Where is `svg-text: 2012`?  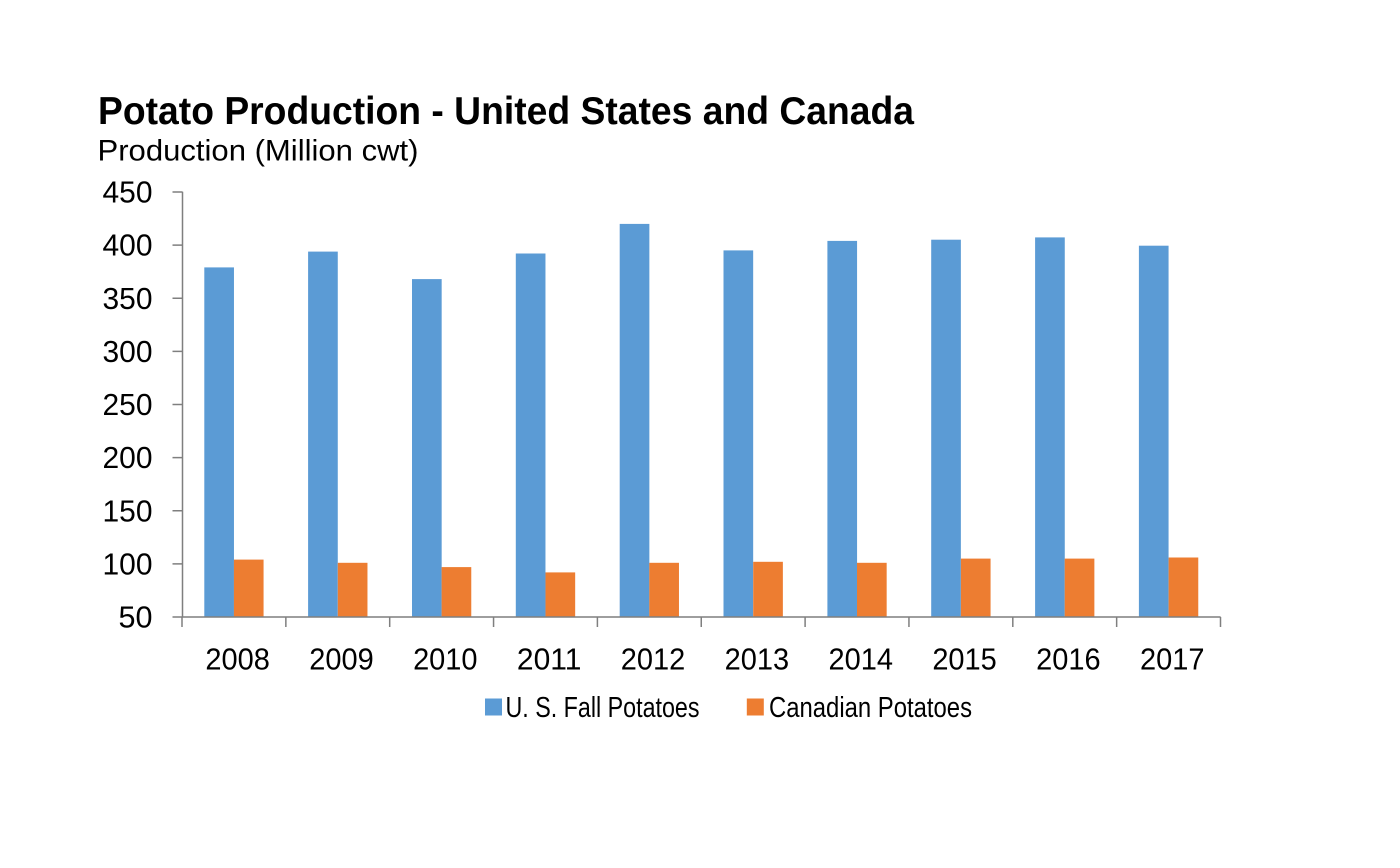 svg-text: 2012 is located at coordinates (653, 658).